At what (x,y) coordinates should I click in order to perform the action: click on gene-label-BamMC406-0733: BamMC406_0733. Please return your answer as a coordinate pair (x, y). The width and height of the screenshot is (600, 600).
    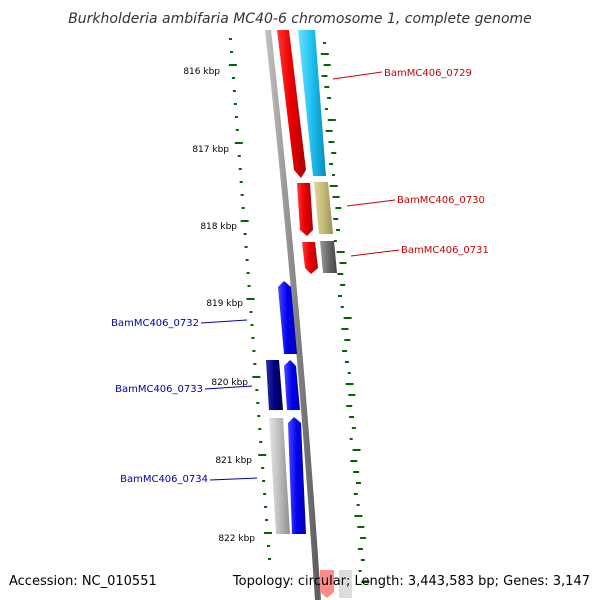
    Looking at the image, I should click on (159, 389).